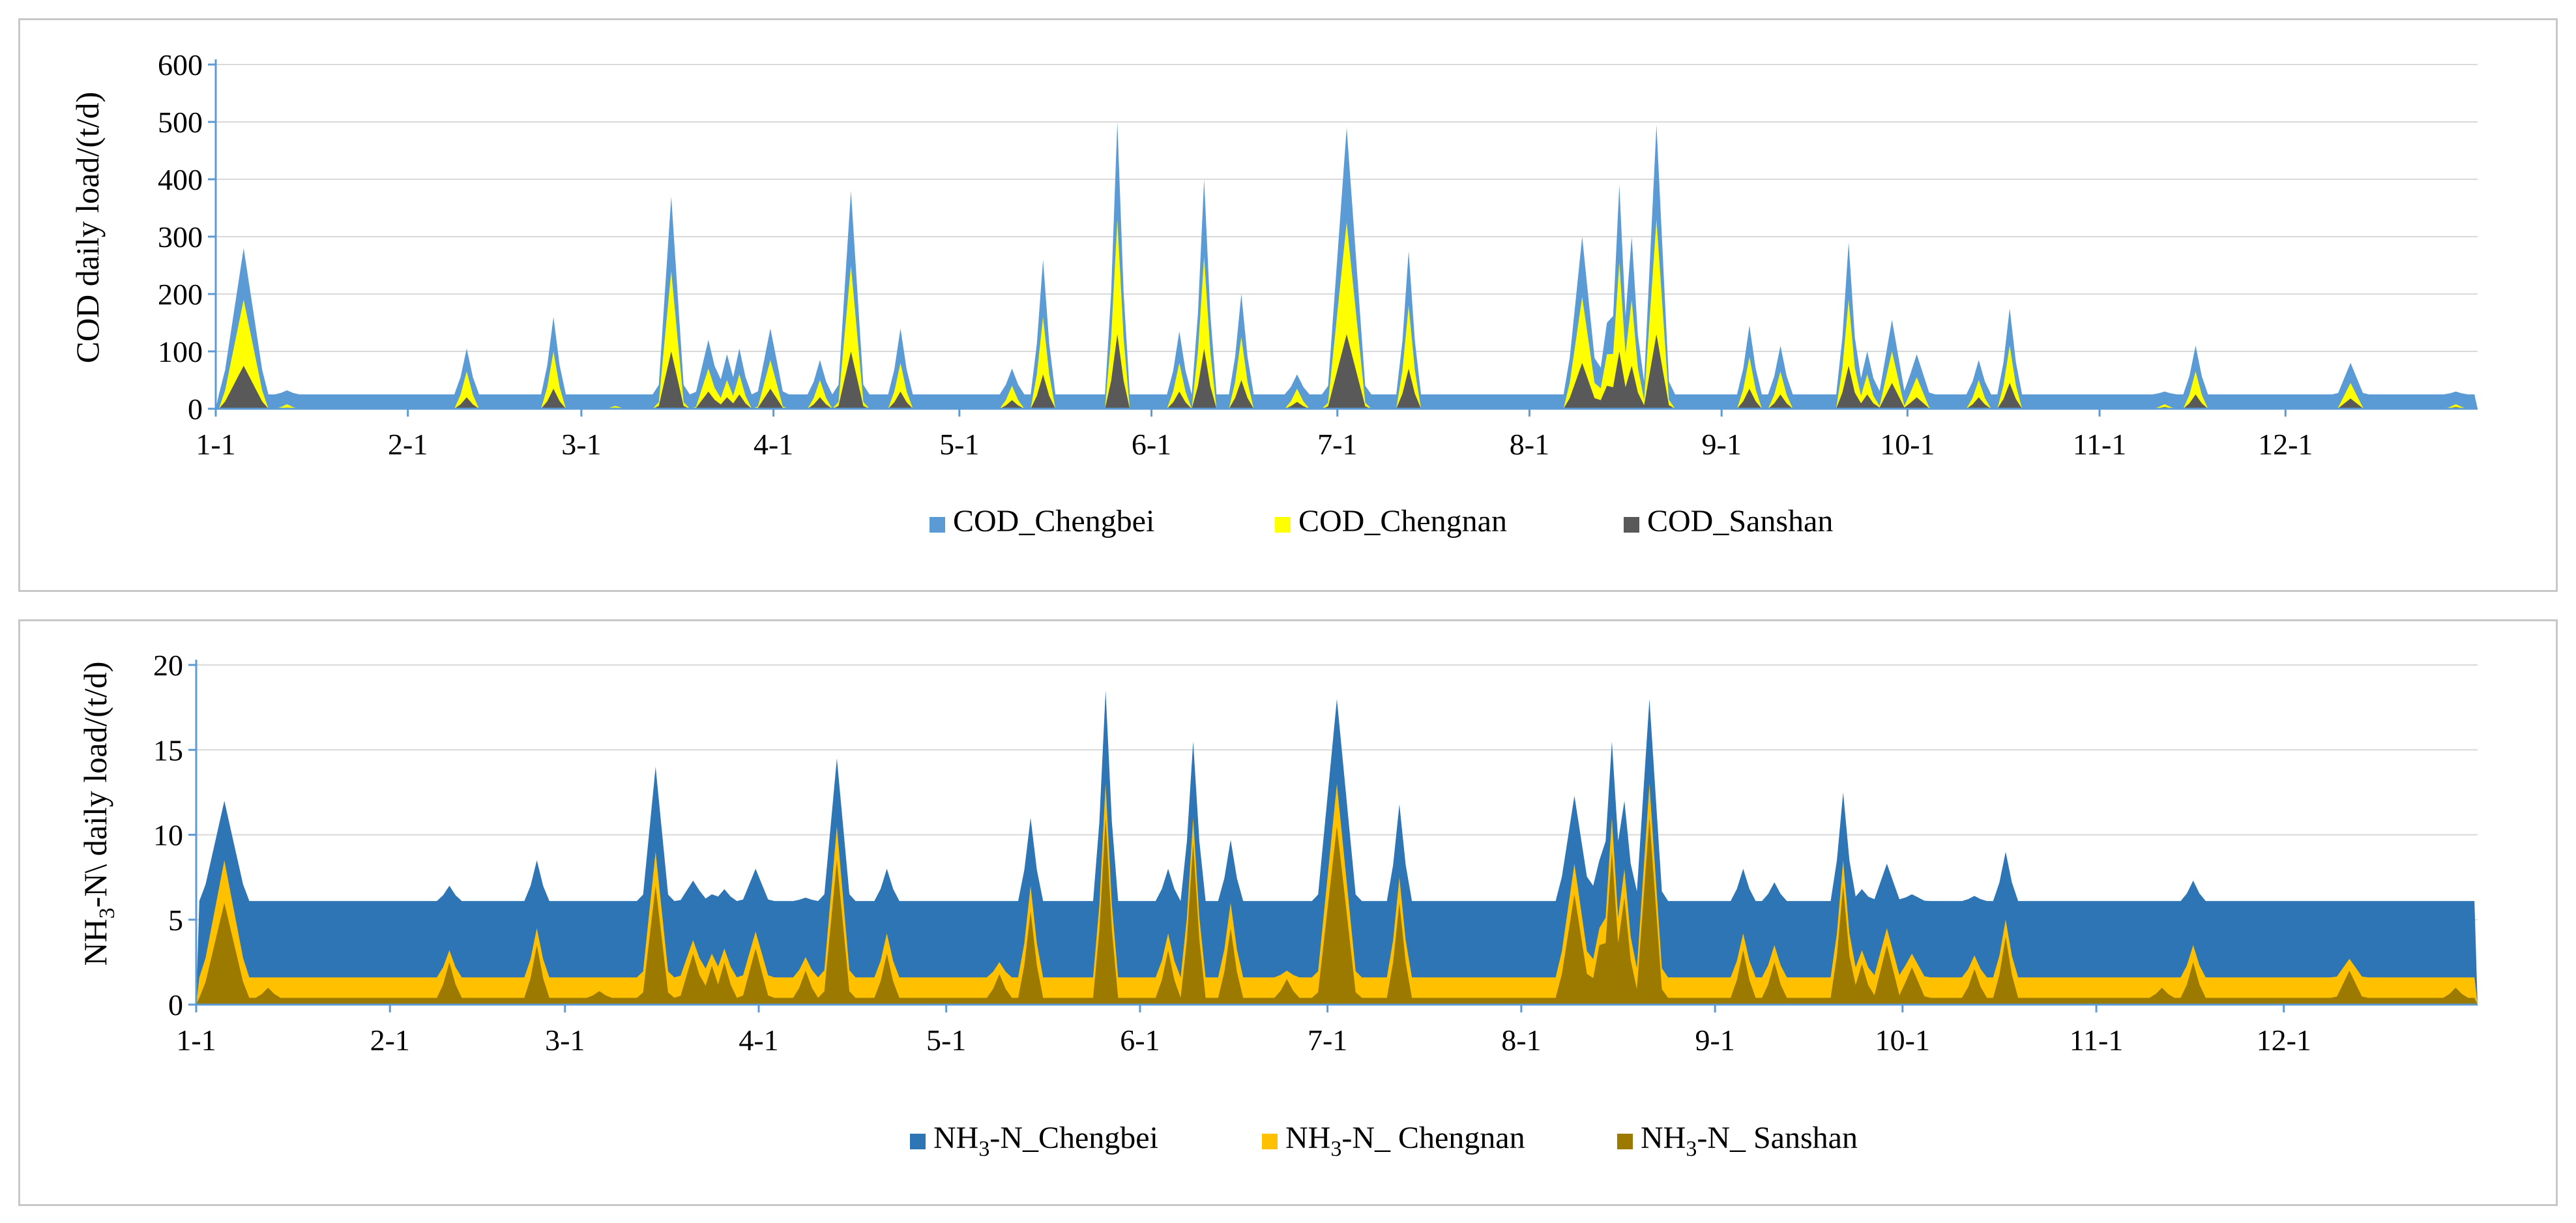 This screenshot has height=1223, width=2576. Describe the element at coordinates (1337, 911) in the screenshot. I see `nh3-sanshan-area` at that location.